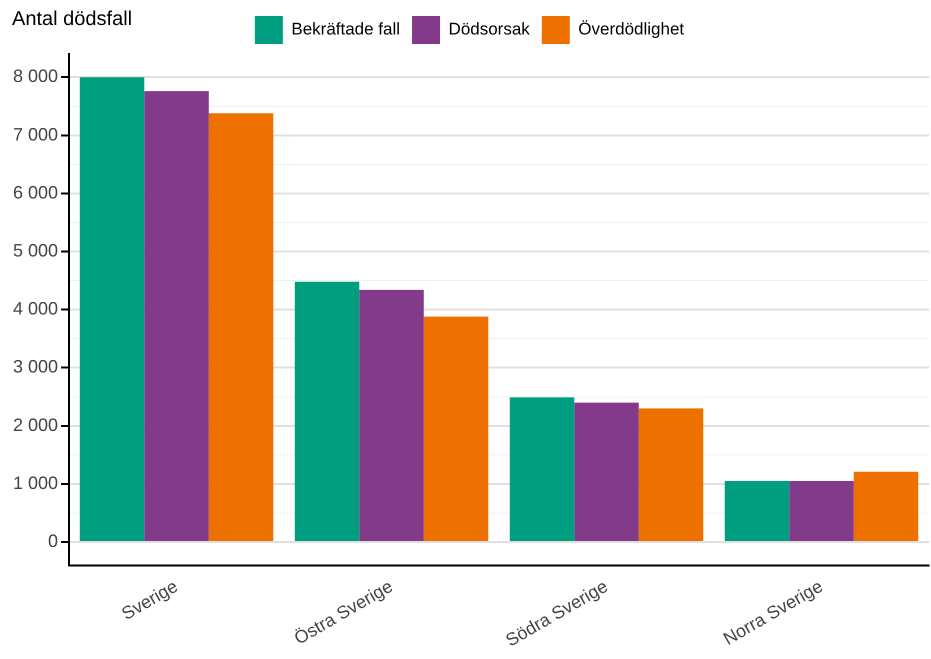  What do you see at coordinates (489, 29) in the screenshot?
I see `legend-label: Dödsorsak` at bounding box center [489, 29].